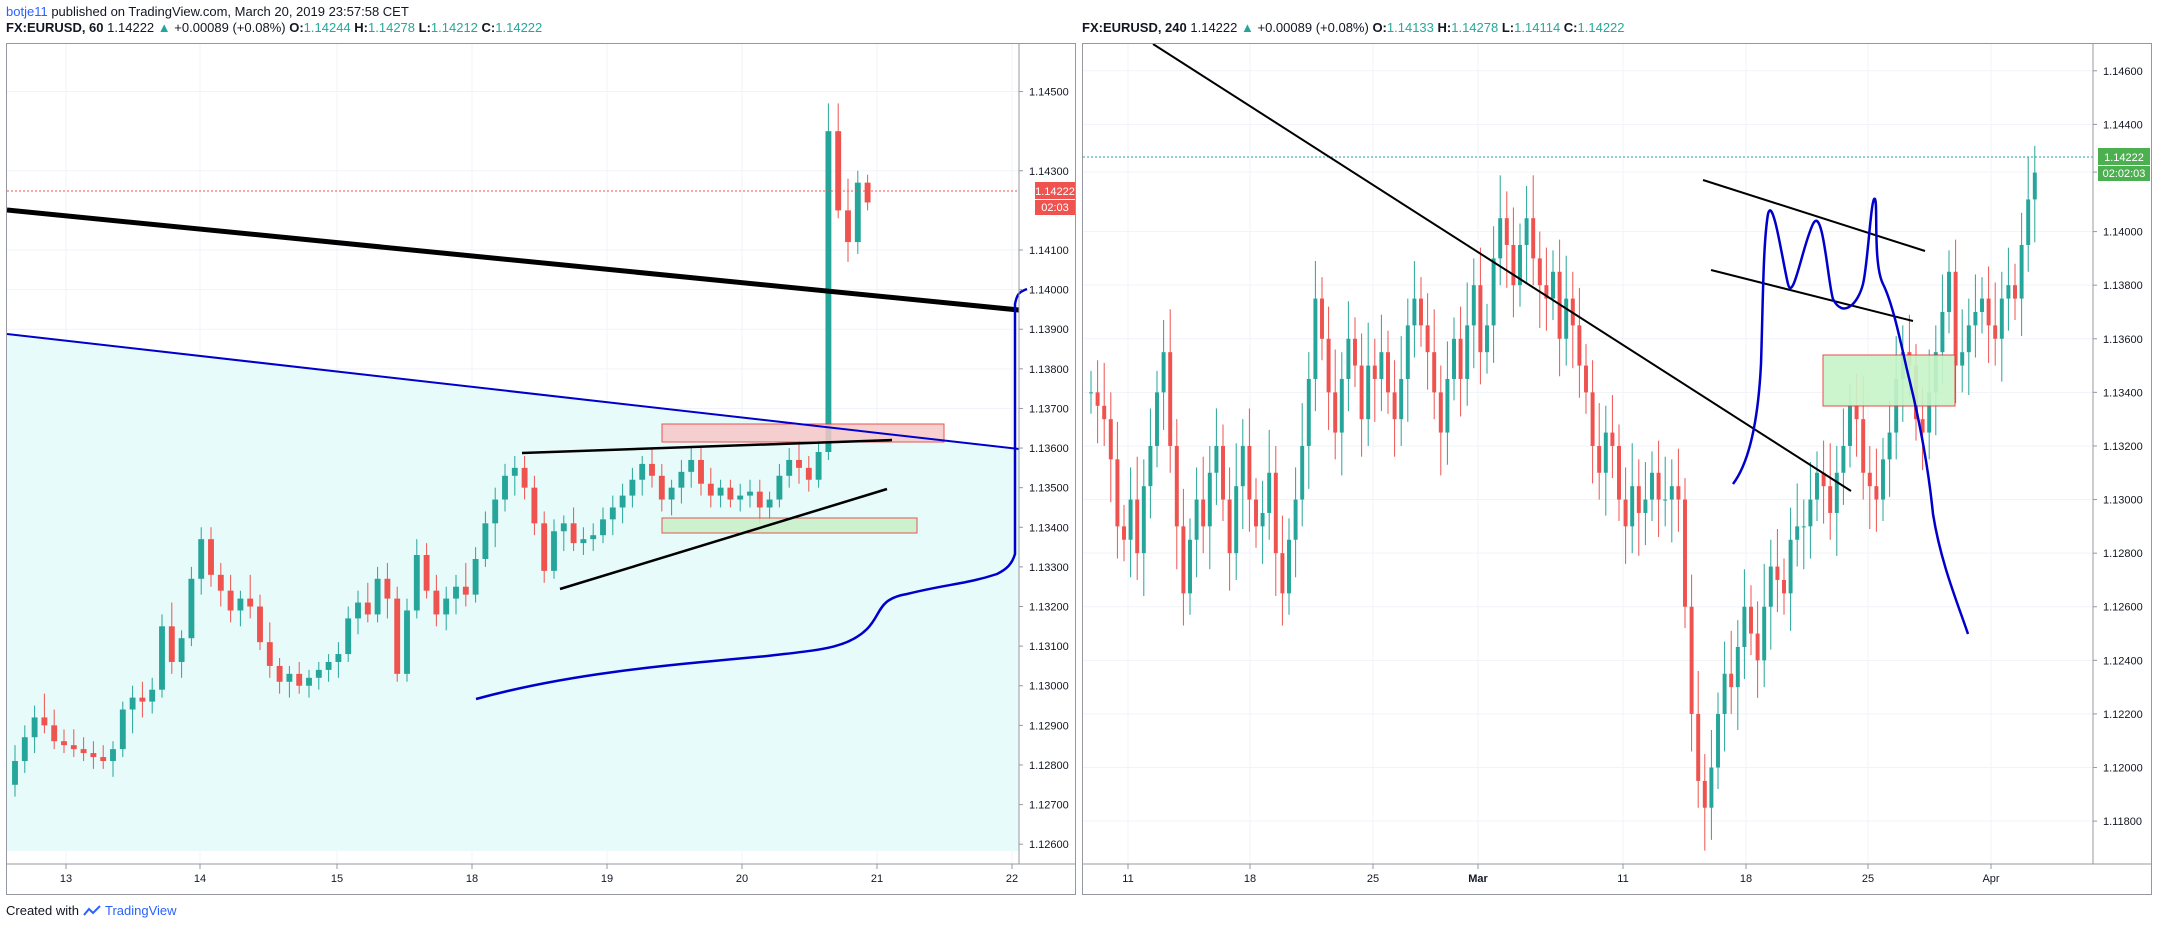  What do you see at coordinates (1049, 172) in the screenshot?
I see `price-tick-label: 1.14300` at bounding box center [1049, 172].